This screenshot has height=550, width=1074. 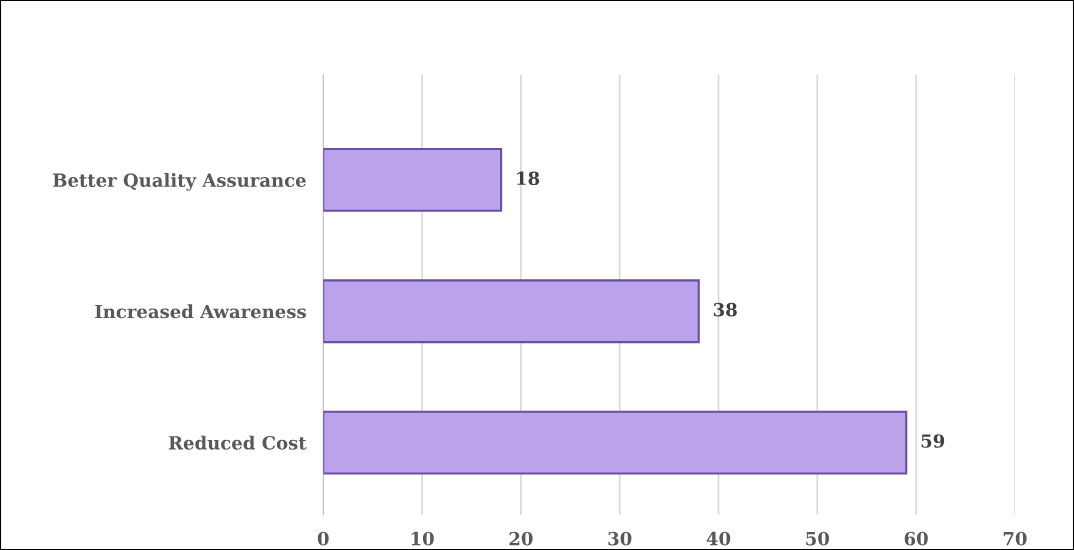 I want to click on x-tick-label: 30, so click(x=620, y=538).